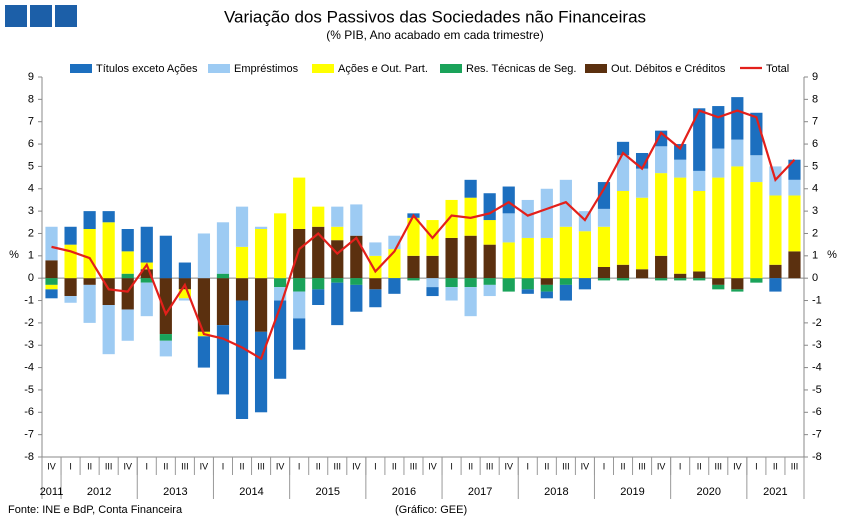 This screenshot has height=524, width=851. I want to click on y-axis-label: %, so click(14, 255).